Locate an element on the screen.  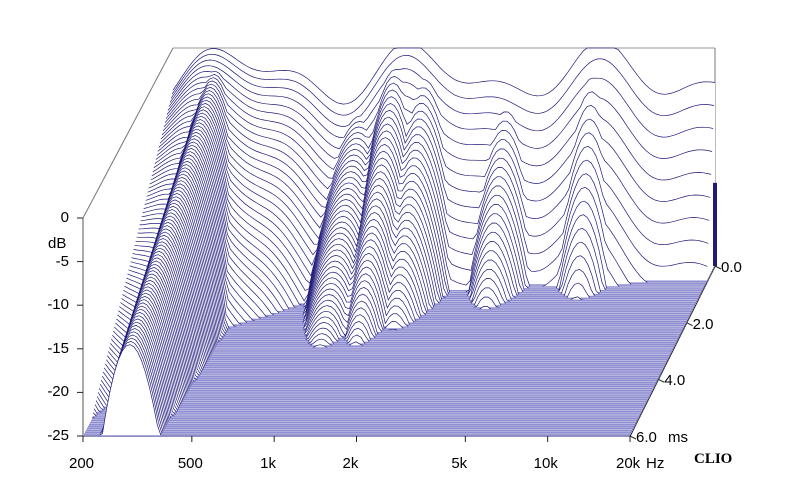
z-tick-label: 2.0 is located at coordinates (703, 324).